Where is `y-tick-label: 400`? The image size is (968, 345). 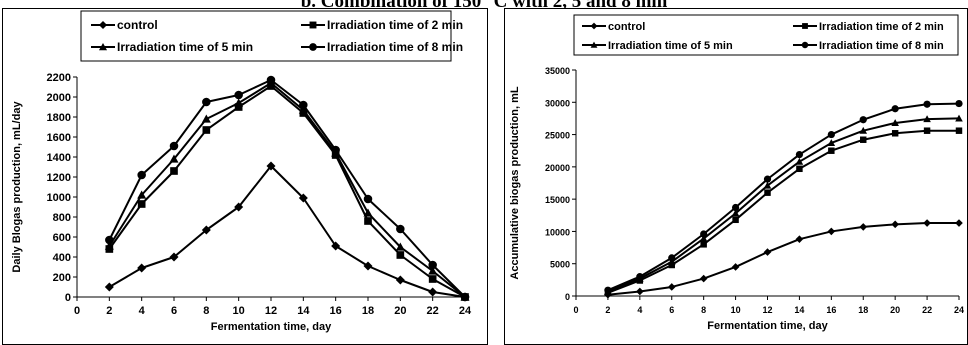
y-tick-label: 400 is located at coordinates (62, 258).